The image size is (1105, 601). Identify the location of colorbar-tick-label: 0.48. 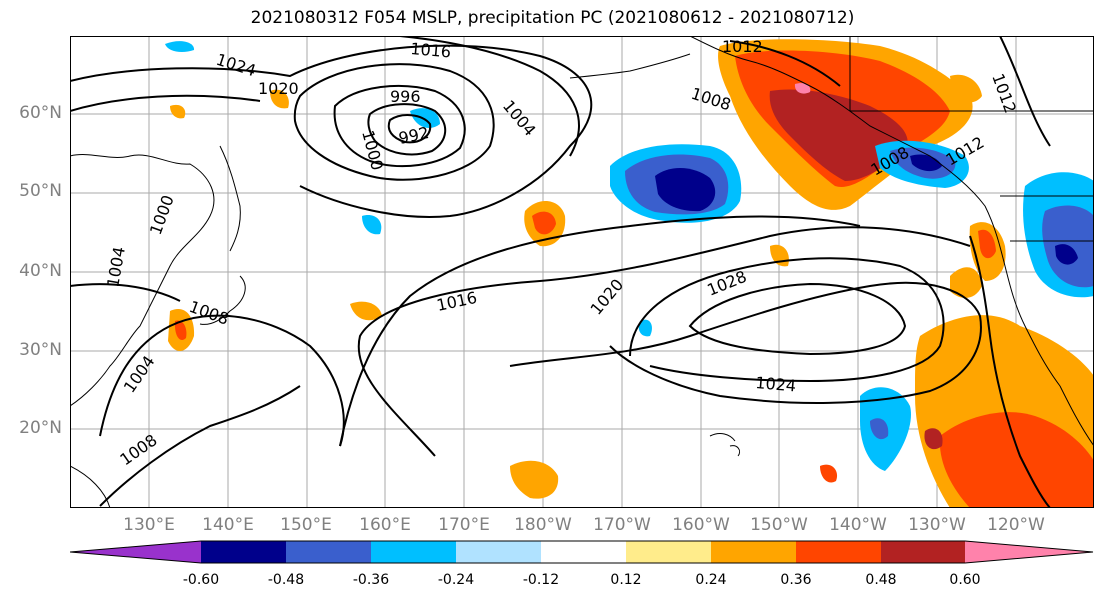
(881, 580).